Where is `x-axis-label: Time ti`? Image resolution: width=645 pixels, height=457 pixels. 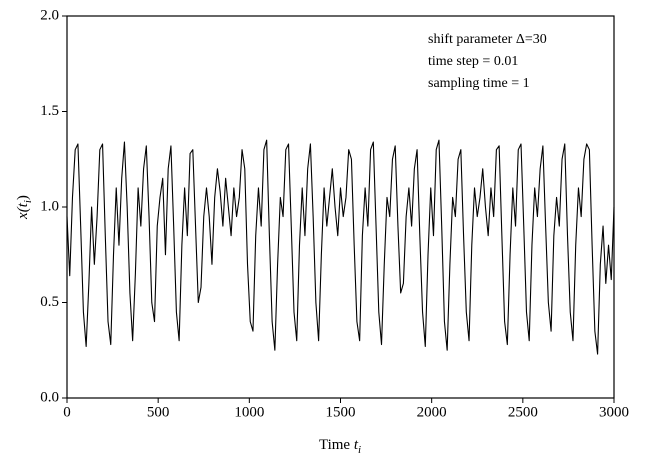 x-axis-label: Time ti is located at coordinates (340, 446).